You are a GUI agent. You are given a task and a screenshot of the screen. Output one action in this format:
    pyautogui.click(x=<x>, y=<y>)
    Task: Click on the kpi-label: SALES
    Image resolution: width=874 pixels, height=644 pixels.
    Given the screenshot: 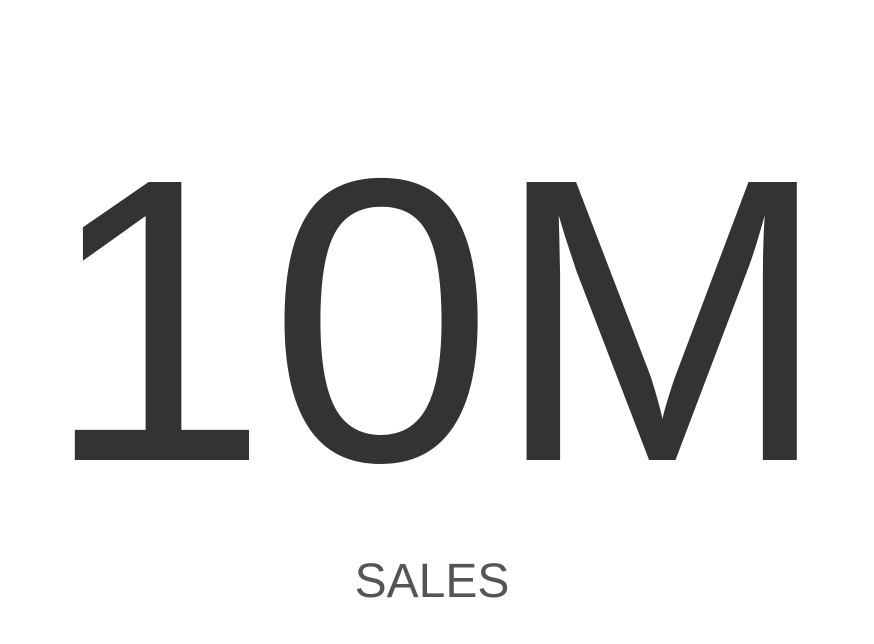 What is the action you would take?
    pyautogui.click(x=432, y=581)
    